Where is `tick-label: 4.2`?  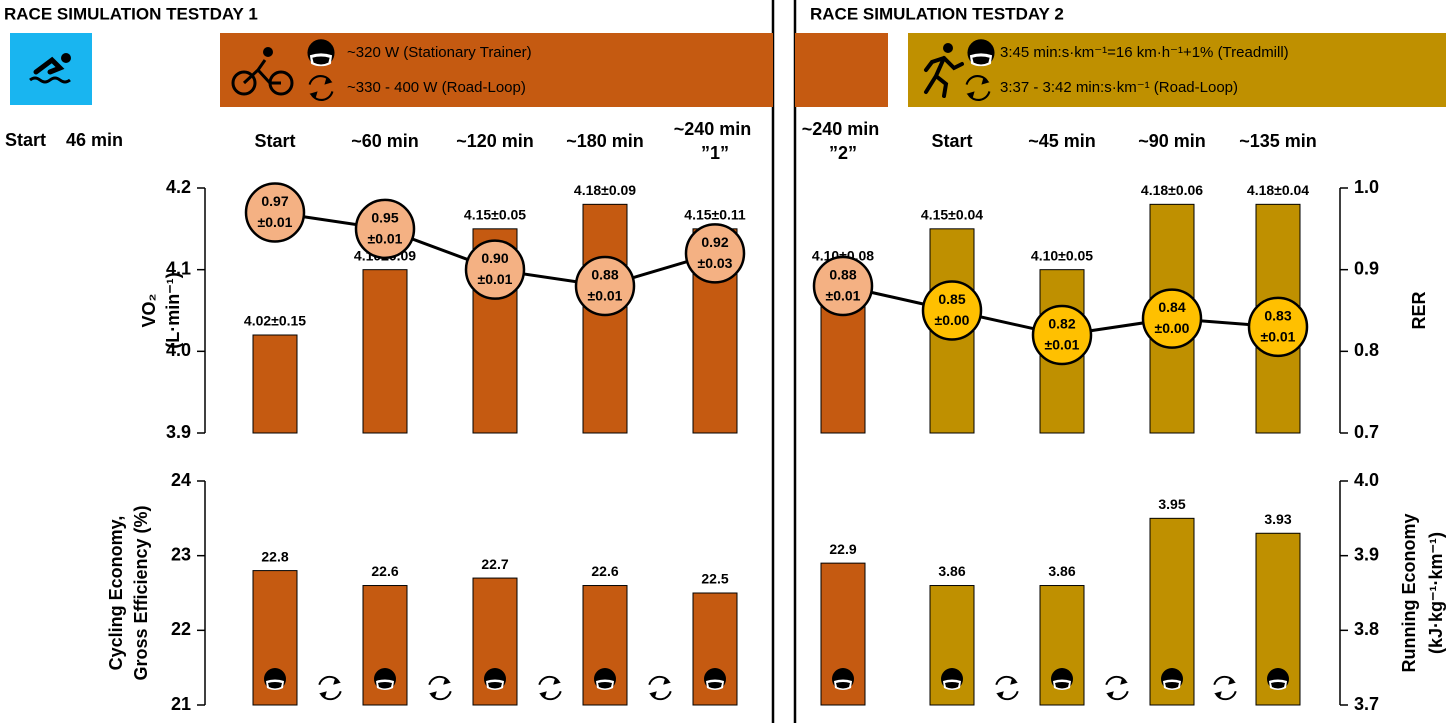
tick-label: 4.2 is located at coordinates (178, 187).